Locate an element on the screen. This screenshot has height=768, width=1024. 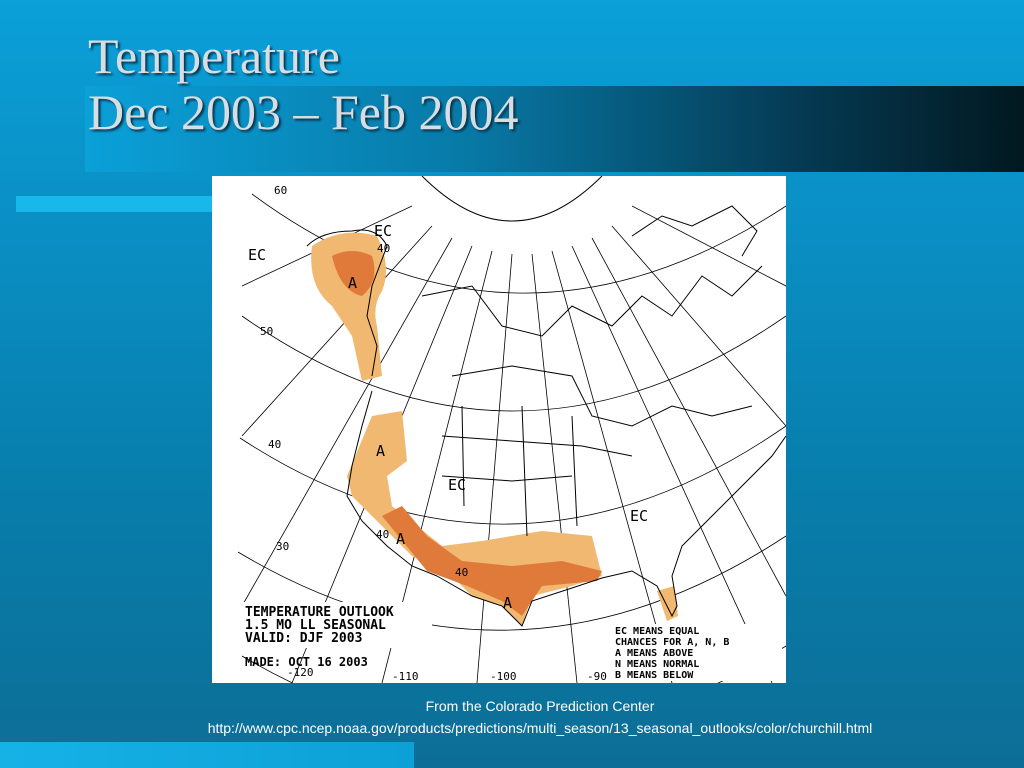
florida-above-light is located at coordinates (667, 603).